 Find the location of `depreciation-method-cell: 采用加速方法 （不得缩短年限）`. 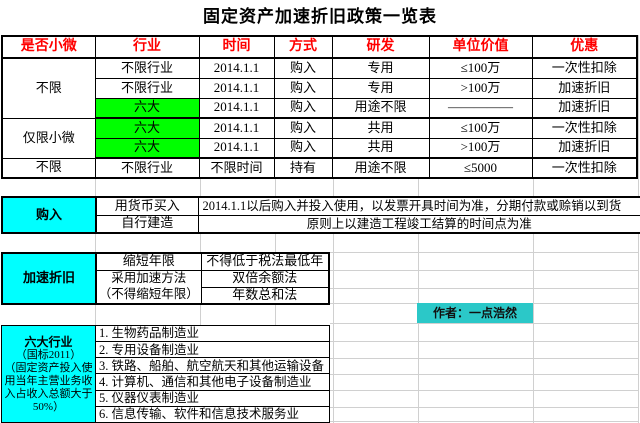

depreciation-method-cell: 采用加速方法 （不得缩短年限） is located at coordinates (148, 287).